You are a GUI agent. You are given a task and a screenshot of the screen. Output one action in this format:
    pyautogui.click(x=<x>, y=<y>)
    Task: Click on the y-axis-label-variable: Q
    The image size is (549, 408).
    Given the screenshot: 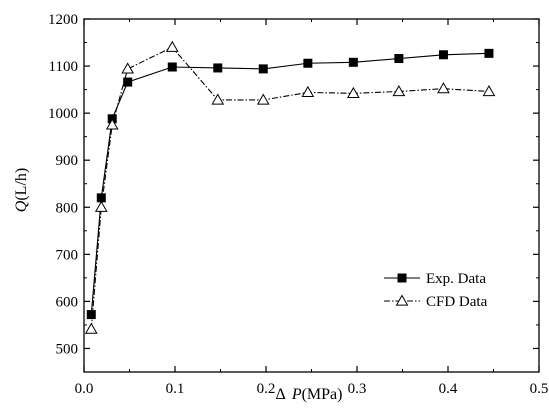 What is the action you would take?
    pyautogui.click(x=21, y=206)
    